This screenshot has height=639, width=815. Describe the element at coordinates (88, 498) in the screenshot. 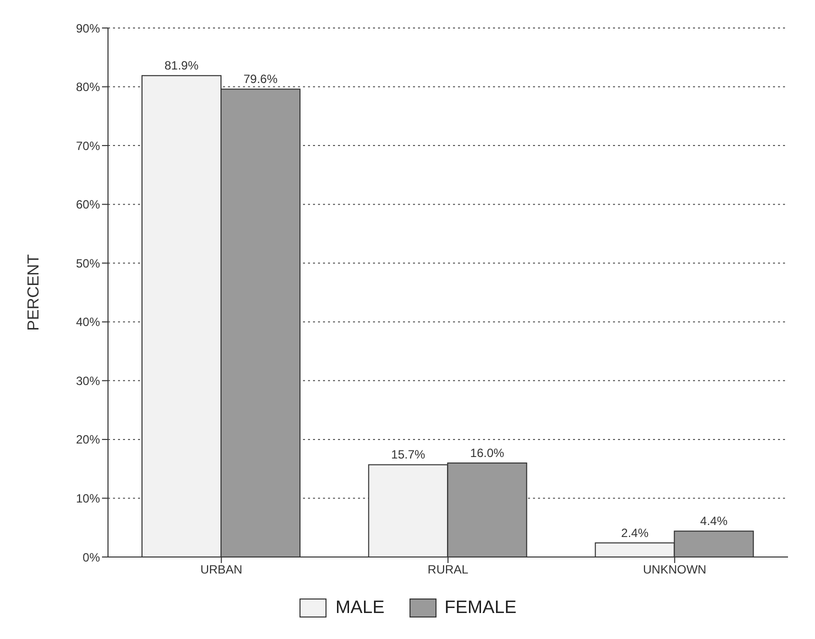

I see `y-tick-label: 10%` at that location.